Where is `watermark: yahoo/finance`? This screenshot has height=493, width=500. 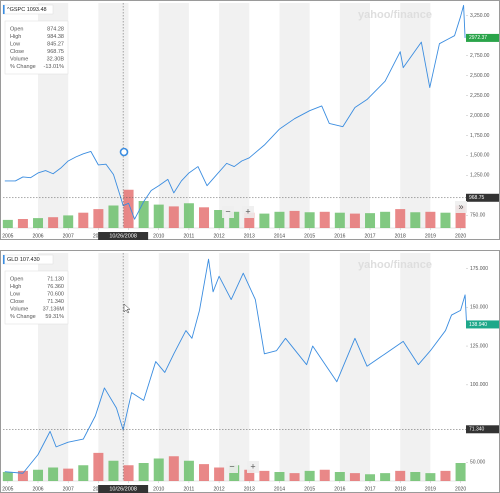
watermark: yahoo/finance is located at coordinates (395, 15).